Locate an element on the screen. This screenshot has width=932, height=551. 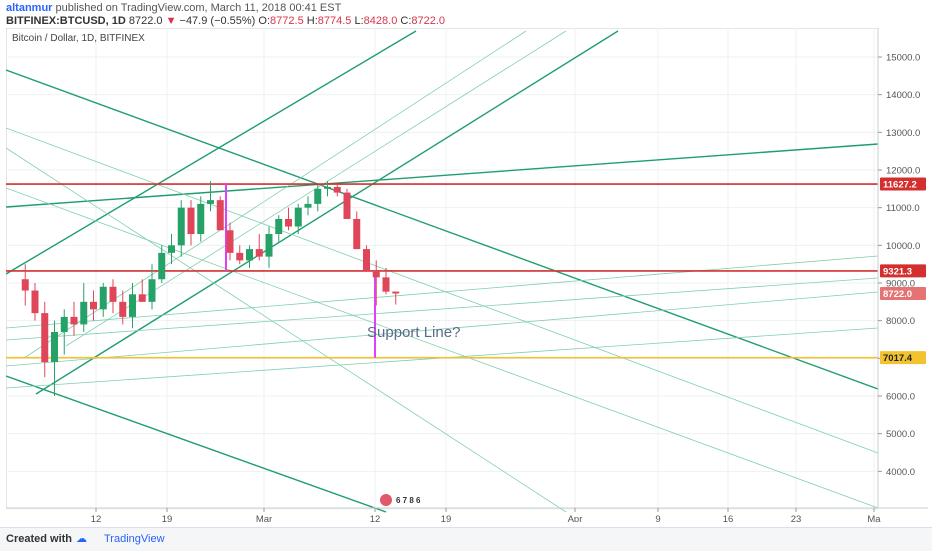
price-level-label: 8722.0 is located at coordinates (897, 294).